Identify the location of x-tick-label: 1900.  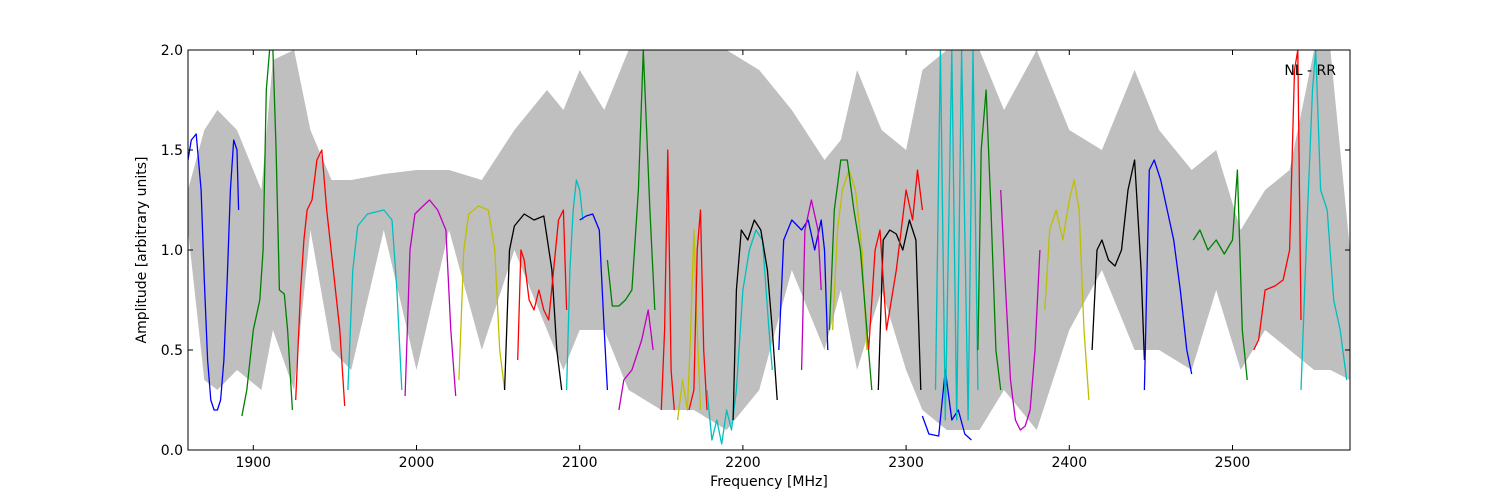
(253, 463).